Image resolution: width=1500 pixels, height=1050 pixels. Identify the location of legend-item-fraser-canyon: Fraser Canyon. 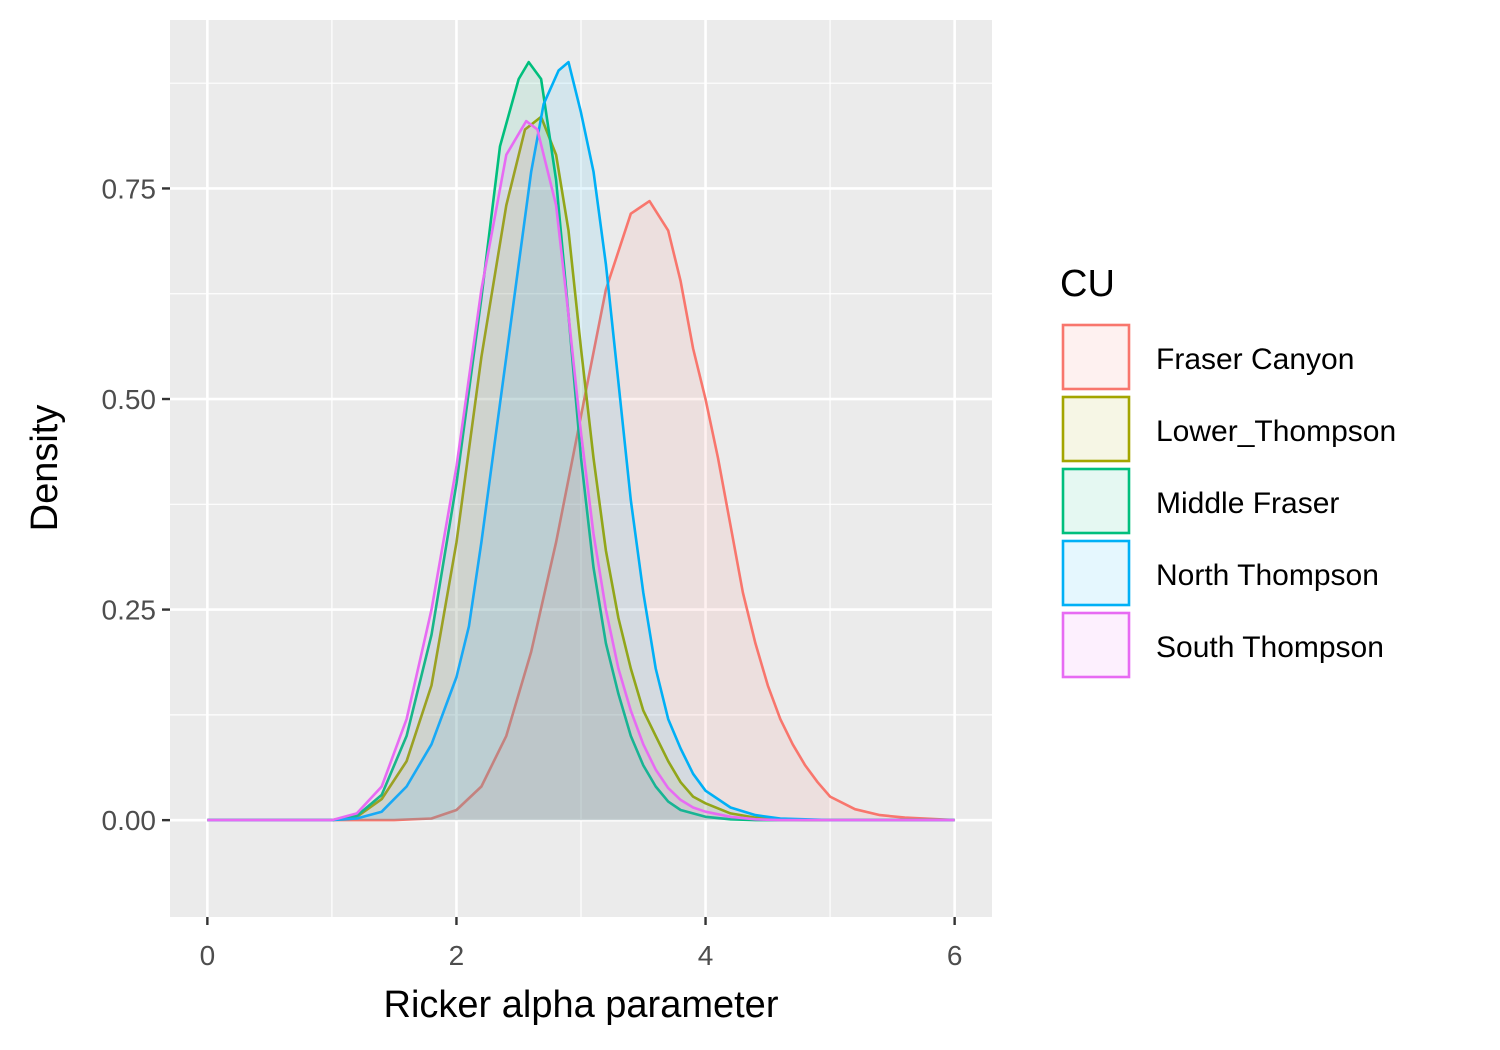
(1207, 357).